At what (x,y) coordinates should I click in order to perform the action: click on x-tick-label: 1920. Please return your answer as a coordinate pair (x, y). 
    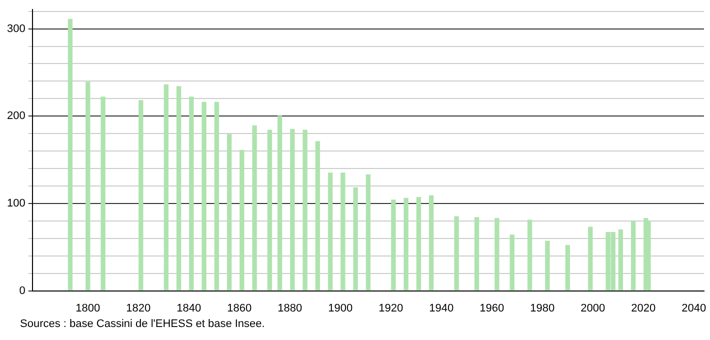
    Looking at the image, I should click on (391, 308).